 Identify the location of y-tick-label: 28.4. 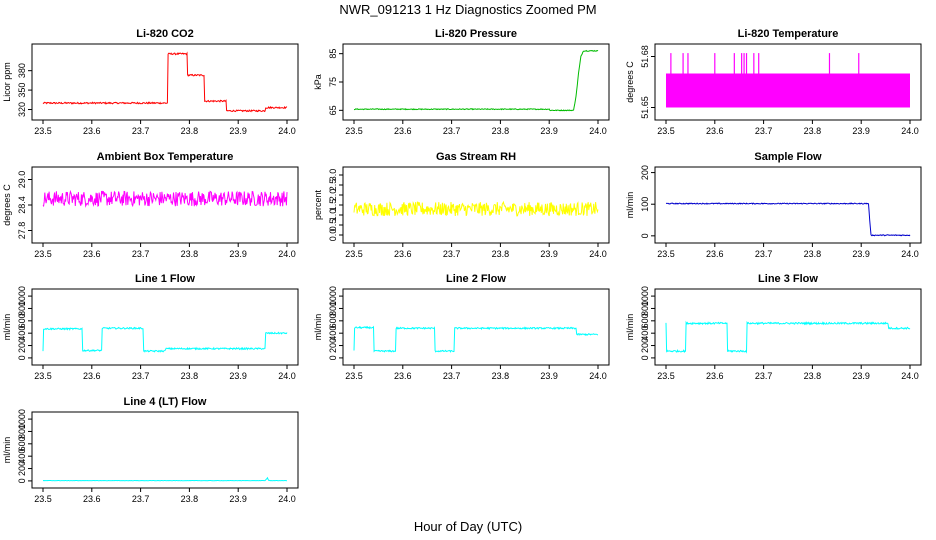
(22, 205).